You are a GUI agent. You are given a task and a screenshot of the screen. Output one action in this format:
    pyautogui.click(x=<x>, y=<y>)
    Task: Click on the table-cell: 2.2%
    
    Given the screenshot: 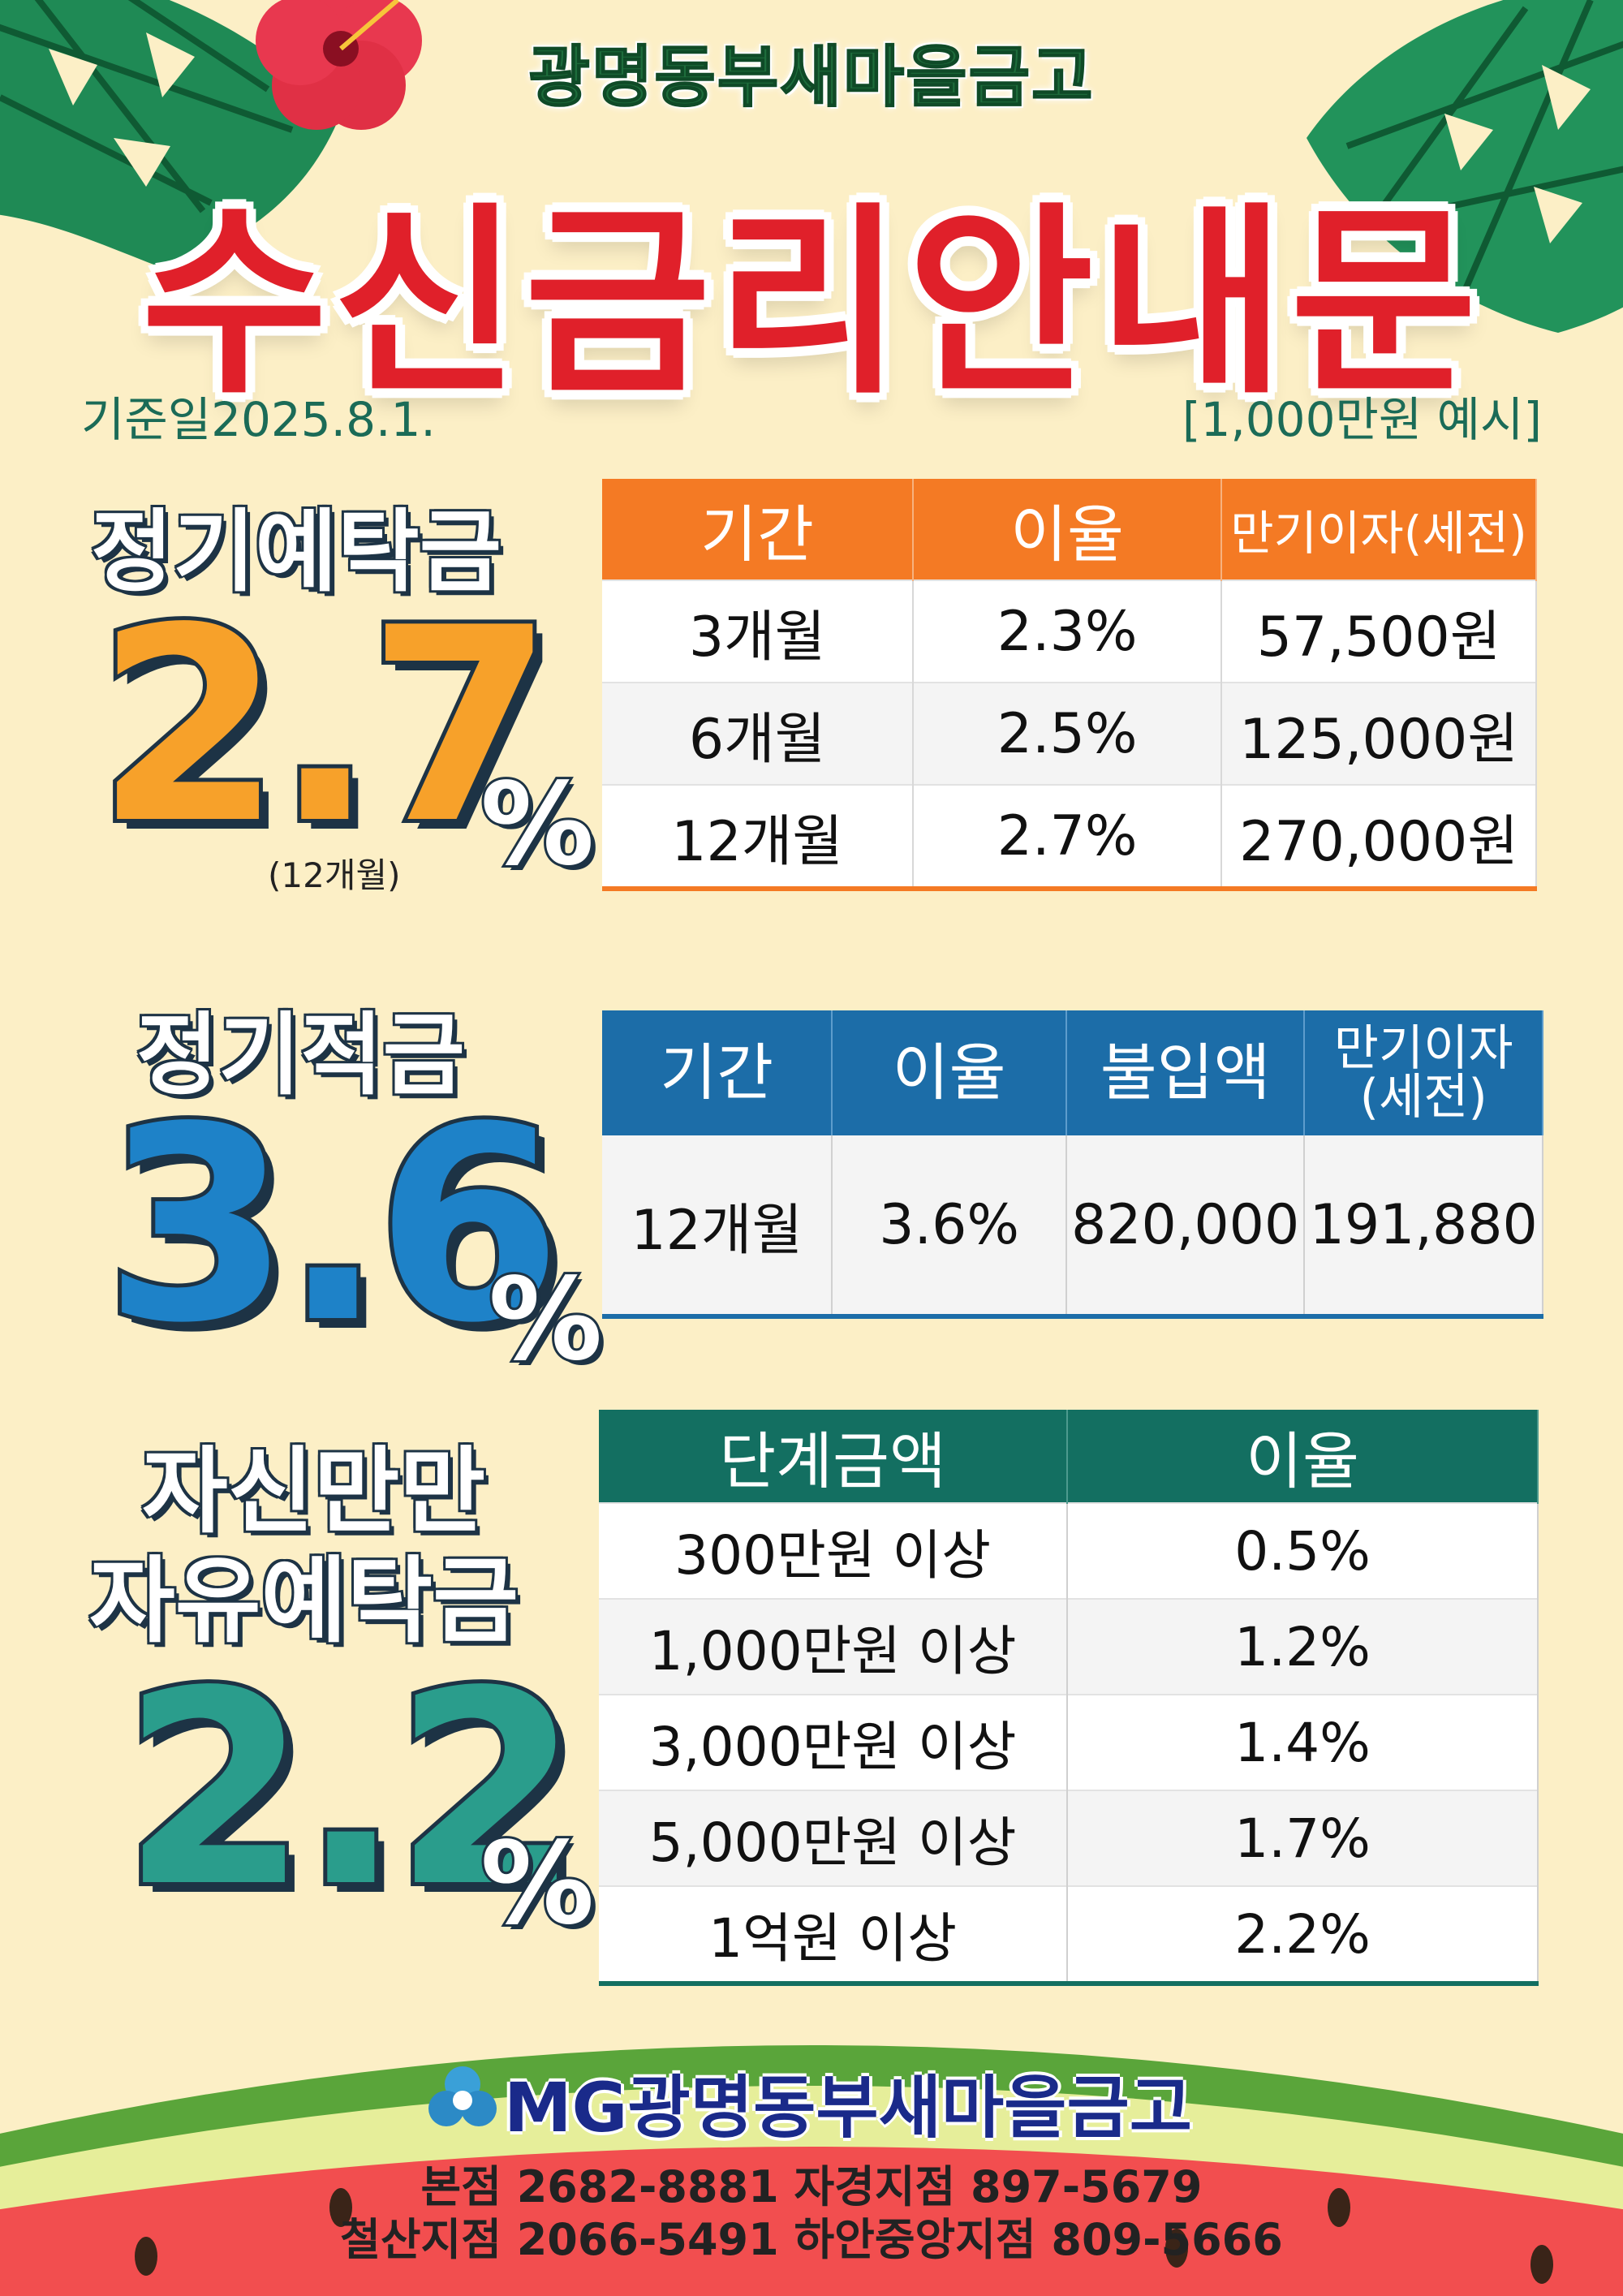 What is the action you would take?
    pyautogui.click(x=1303, y=1935)
    